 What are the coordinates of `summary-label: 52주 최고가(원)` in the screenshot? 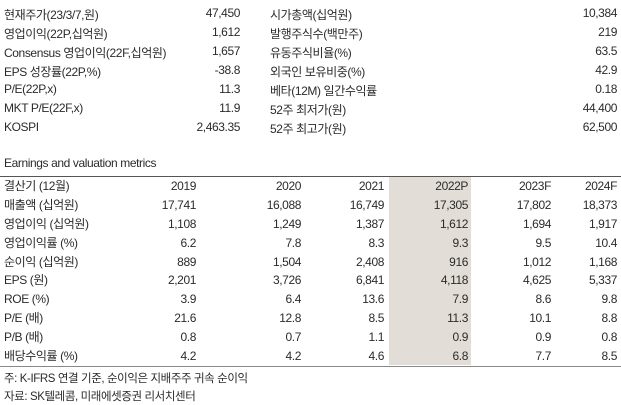 It's located at (308, 129).